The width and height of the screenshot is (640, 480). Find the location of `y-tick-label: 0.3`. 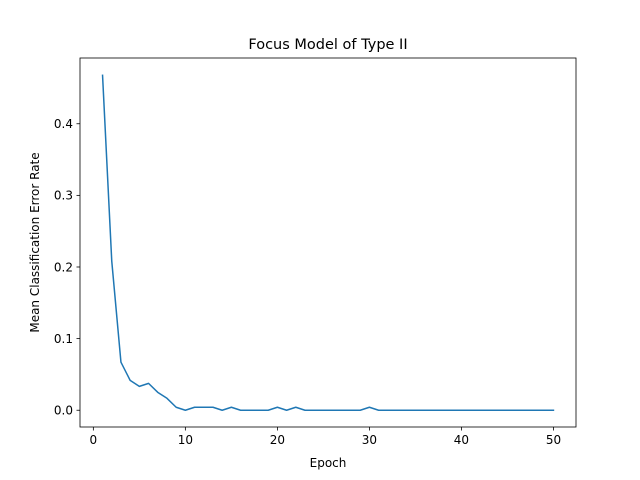

y-tick-label: 0.3 is located at coordinates (63, 196).